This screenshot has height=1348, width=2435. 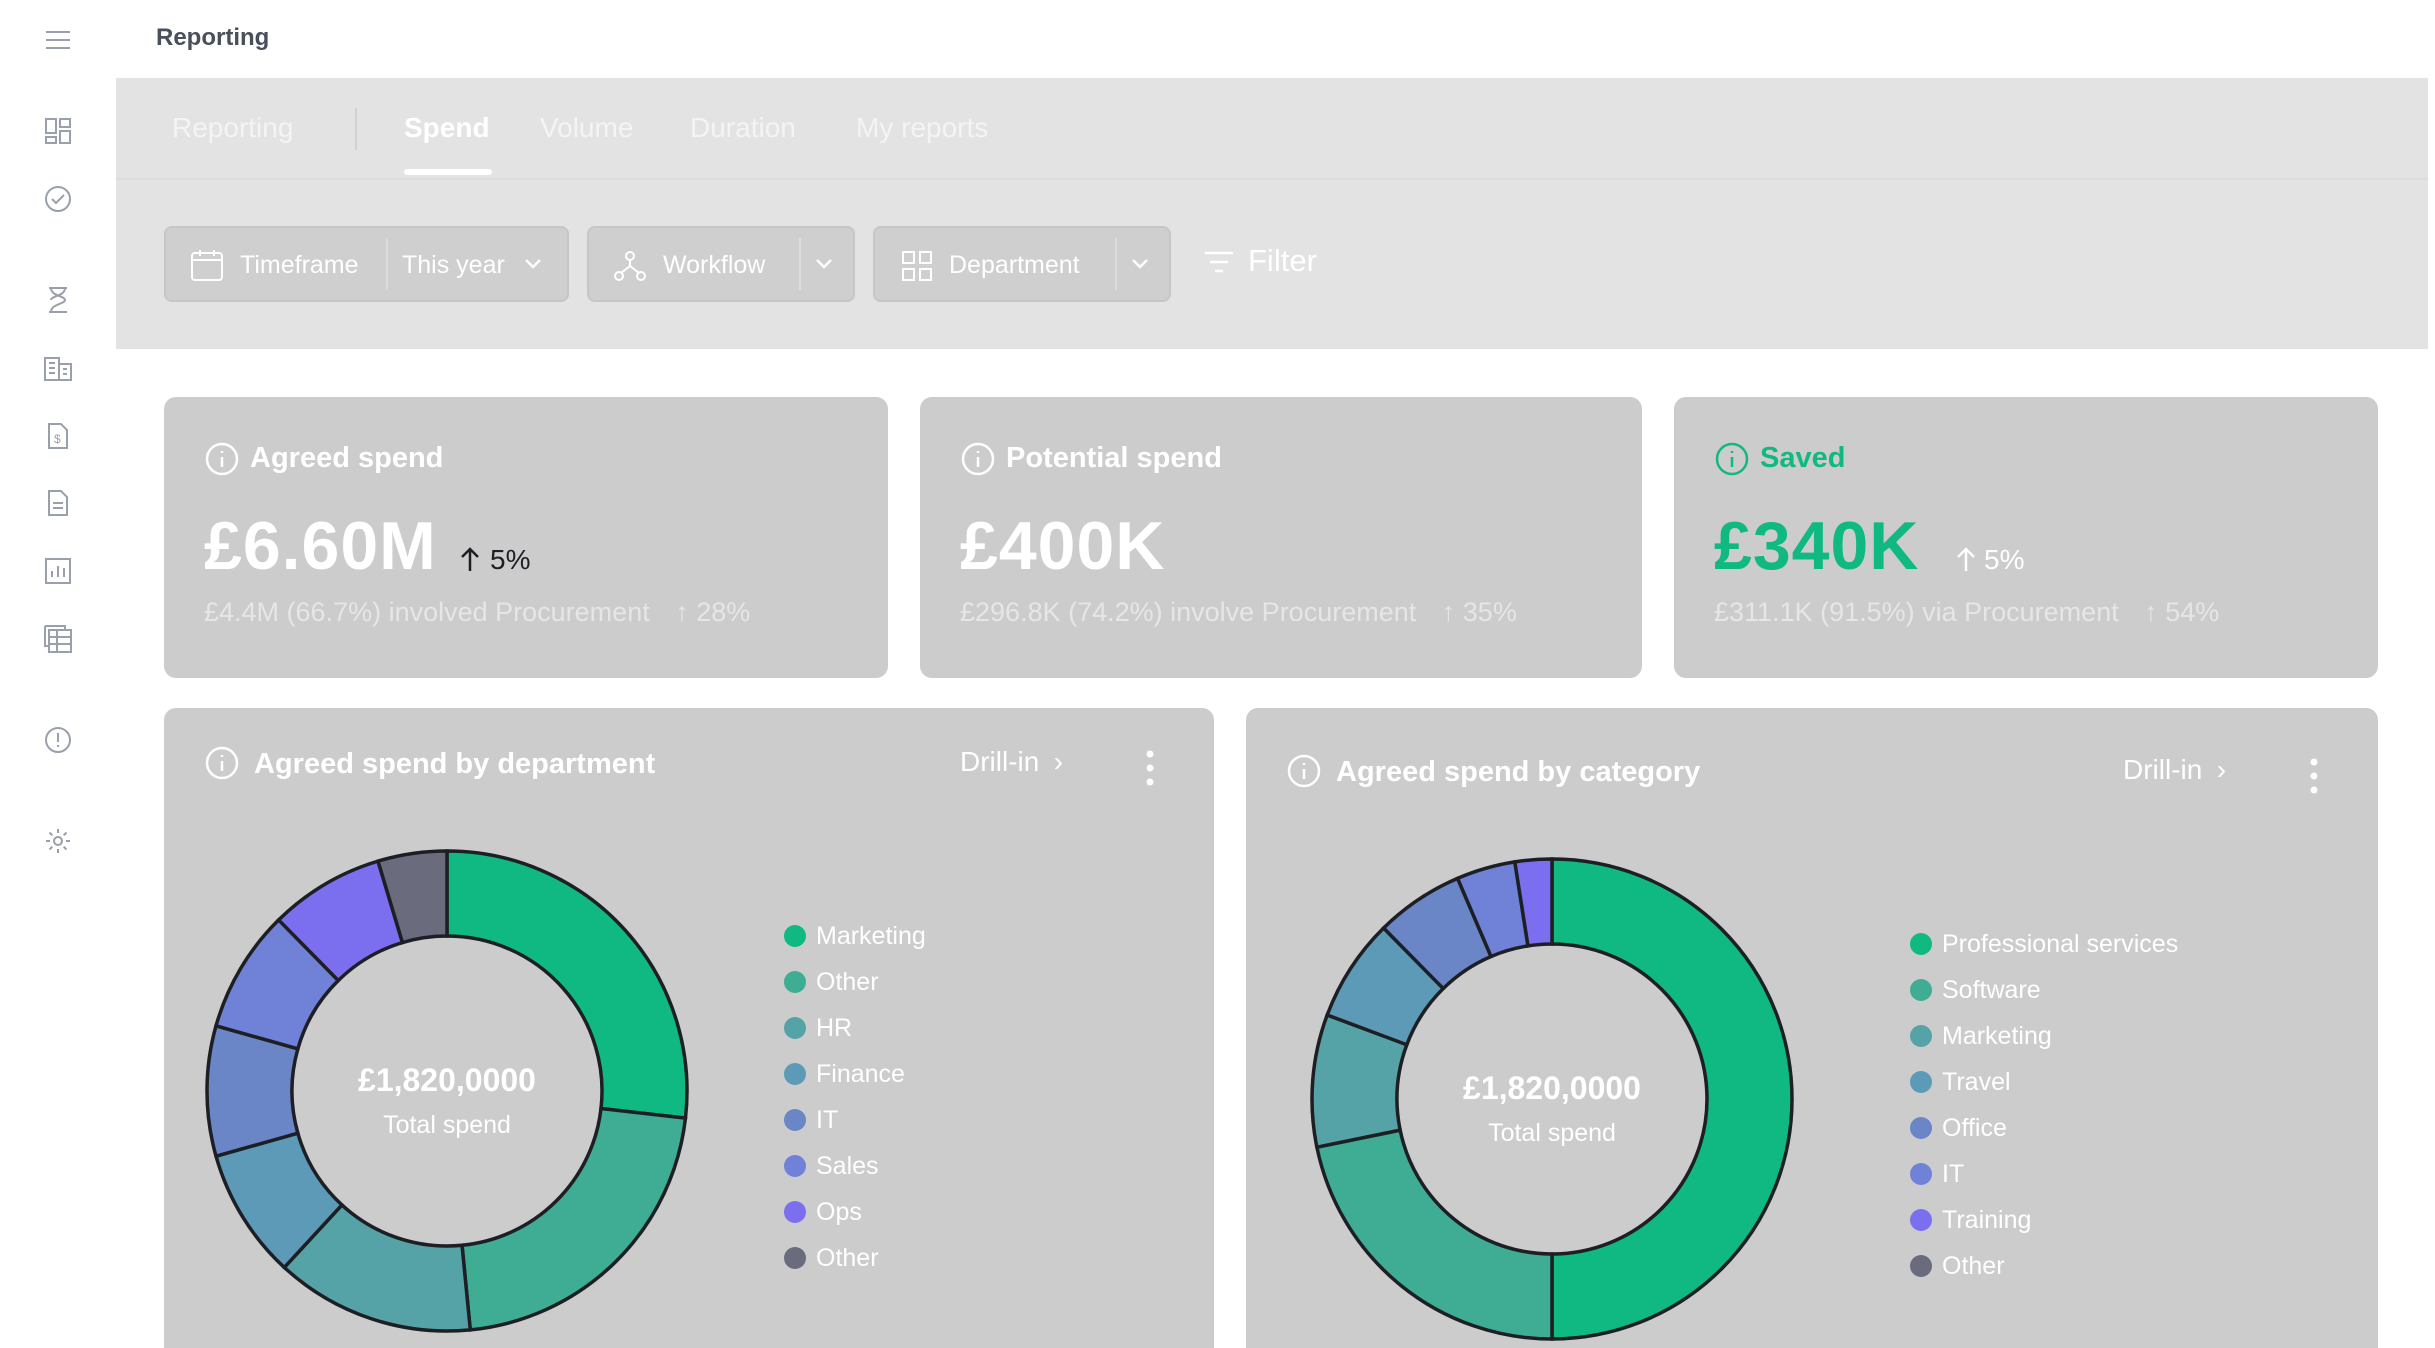 I want to click on sidebar: $, so click(x=58, y=661).